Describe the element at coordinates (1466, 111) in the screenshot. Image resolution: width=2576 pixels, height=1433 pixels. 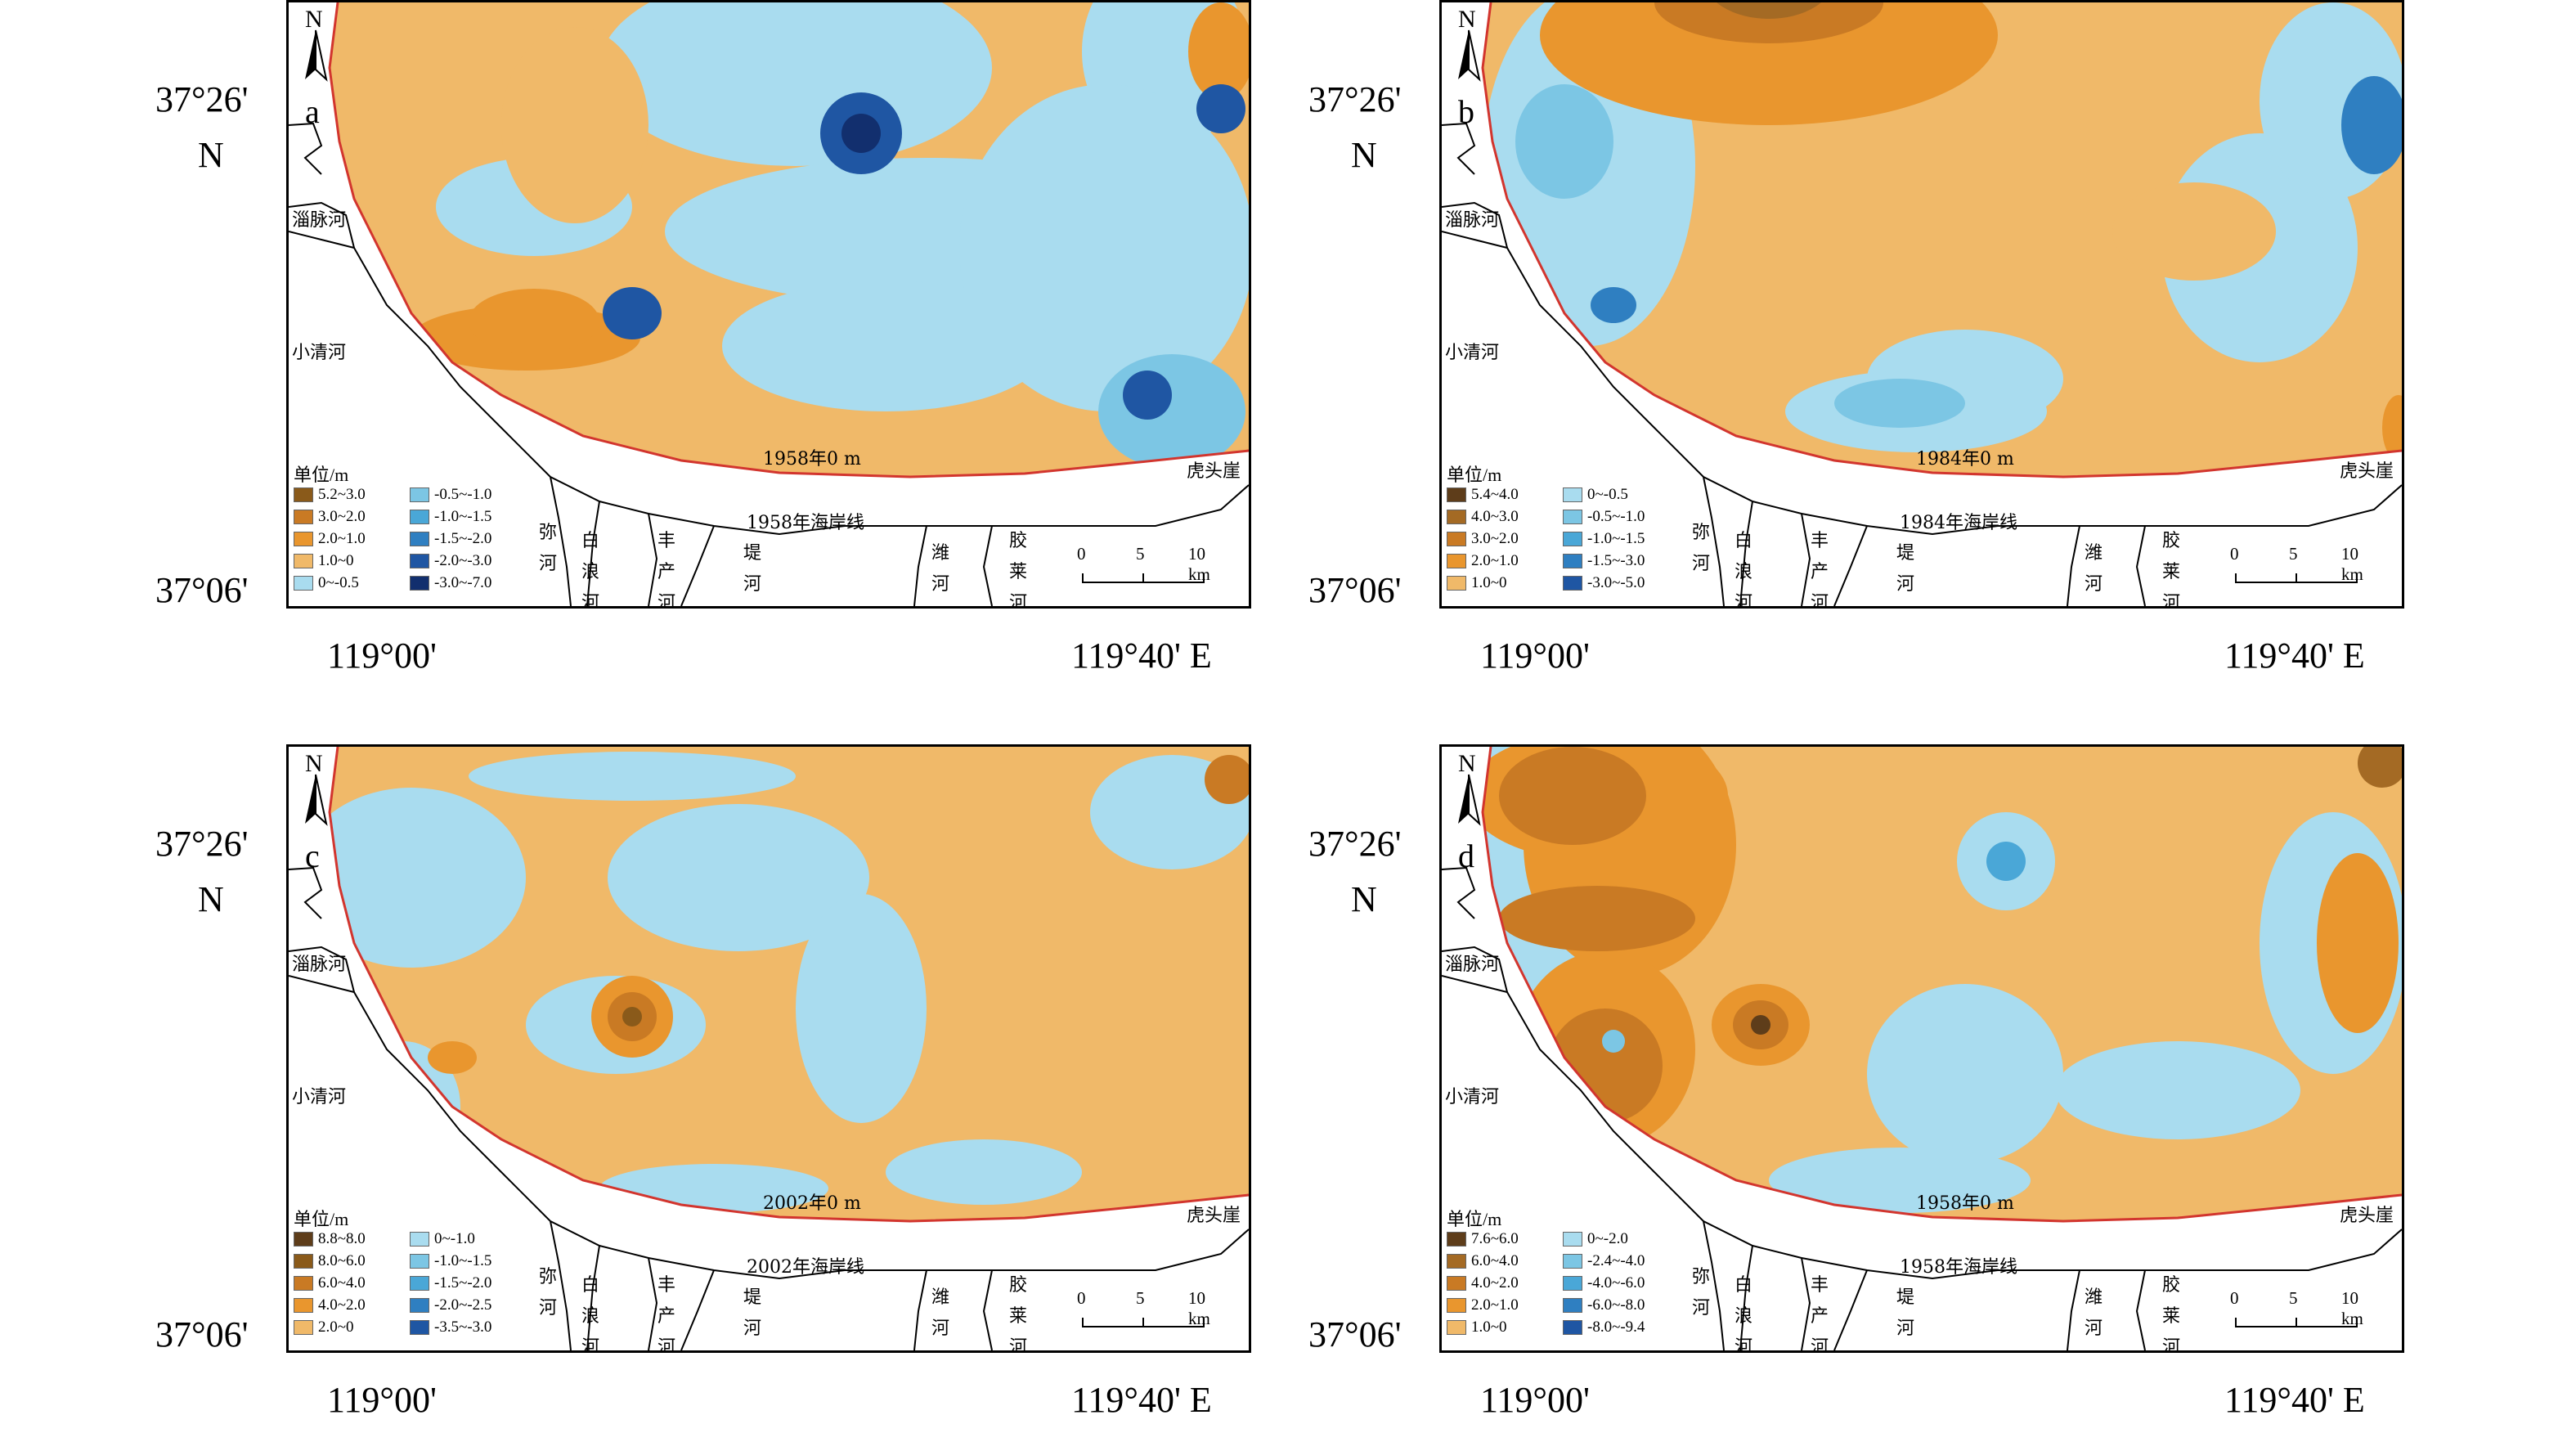
I see `panel-letter: b` at that location.